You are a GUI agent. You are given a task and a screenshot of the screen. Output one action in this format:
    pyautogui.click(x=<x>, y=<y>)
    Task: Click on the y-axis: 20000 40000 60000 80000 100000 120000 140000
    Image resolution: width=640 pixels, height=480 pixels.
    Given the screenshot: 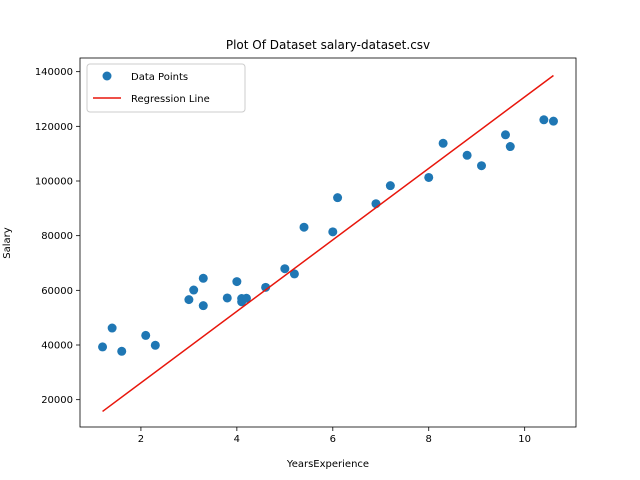 What is the action you would take?
    pyautogui.click(x=57, y=236)
    